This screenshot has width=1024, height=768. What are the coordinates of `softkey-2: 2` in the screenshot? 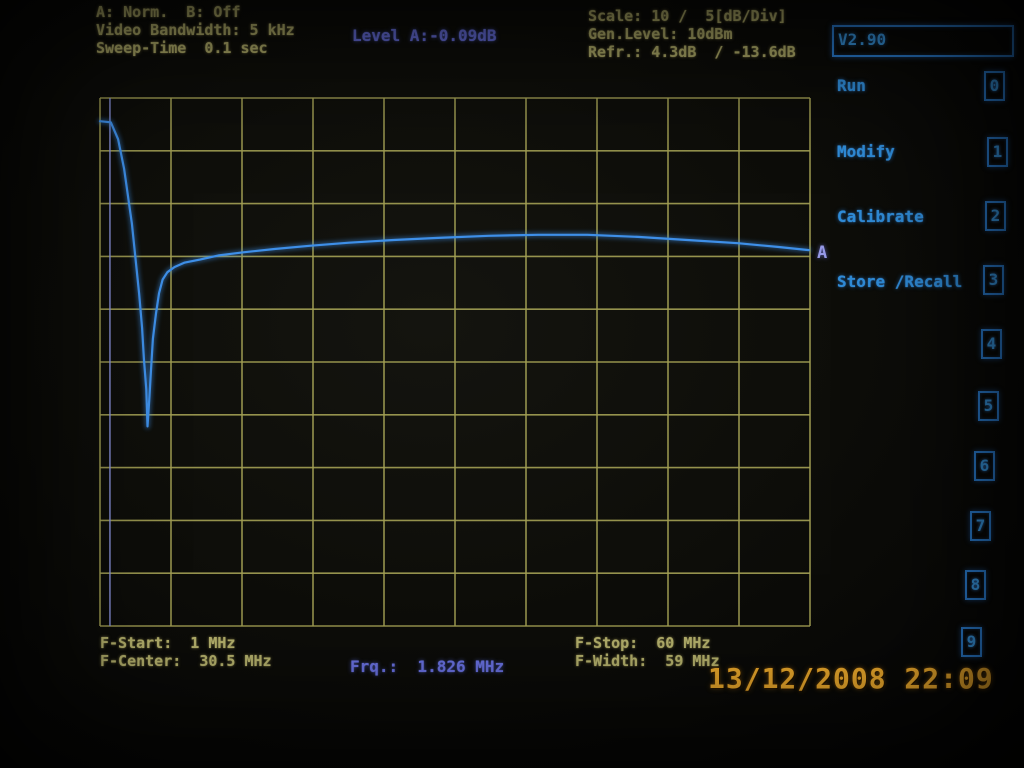 It's located at (995, 216).